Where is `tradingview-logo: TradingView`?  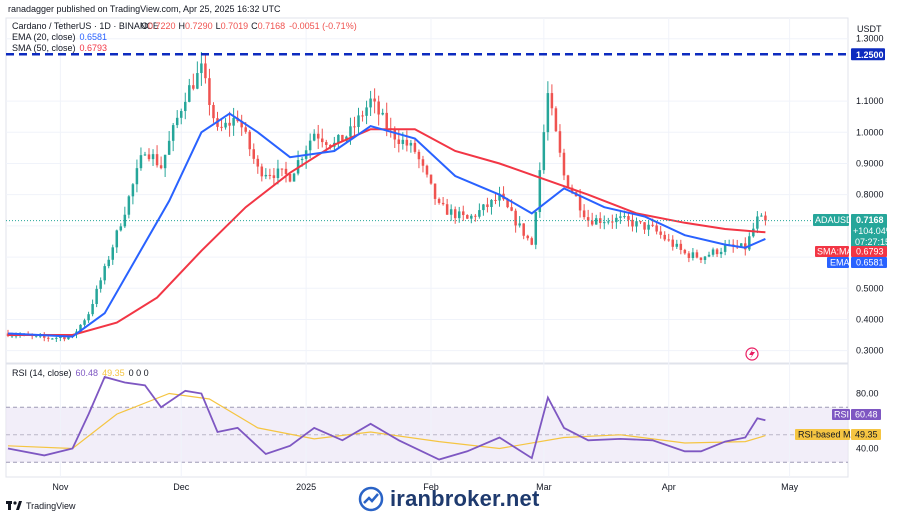
tradingview-logo: TradingView is located at coordinates (41, 506).